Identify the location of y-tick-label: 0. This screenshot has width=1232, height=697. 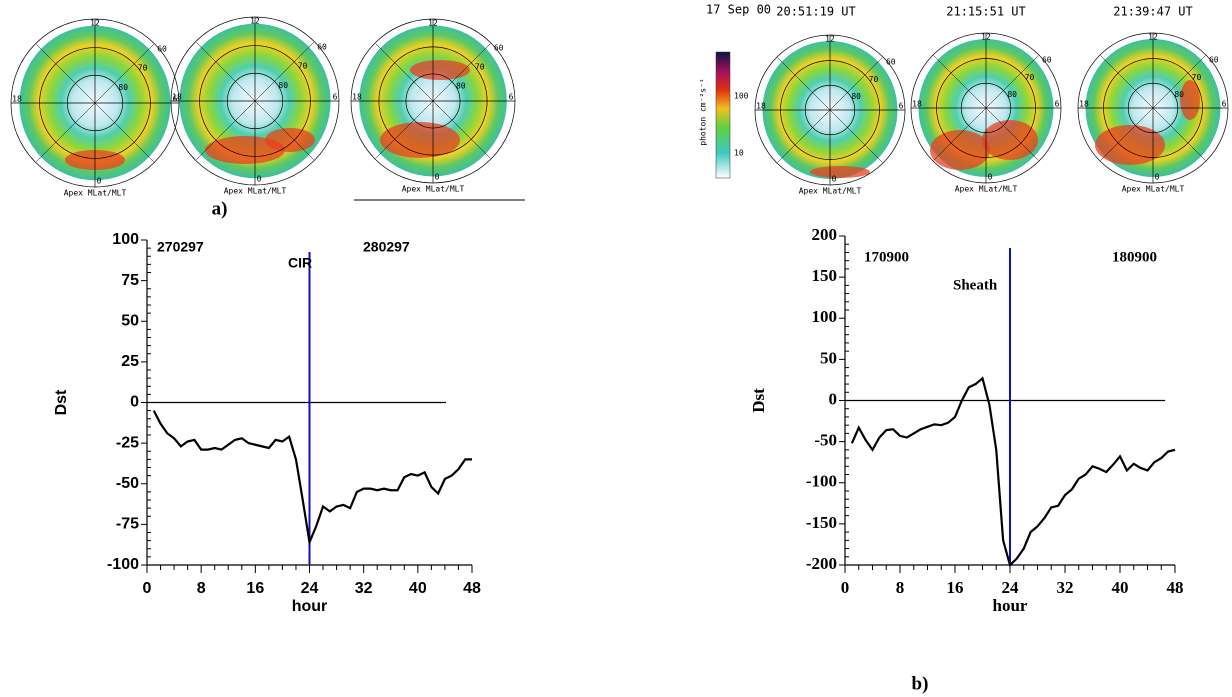
(833, 398).